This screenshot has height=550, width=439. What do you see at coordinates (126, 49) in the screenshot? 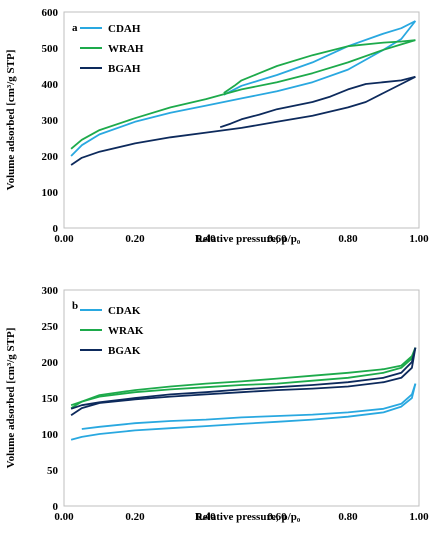
I see `legend-label-wrah: WRAH` at bounding box center [126, 49].